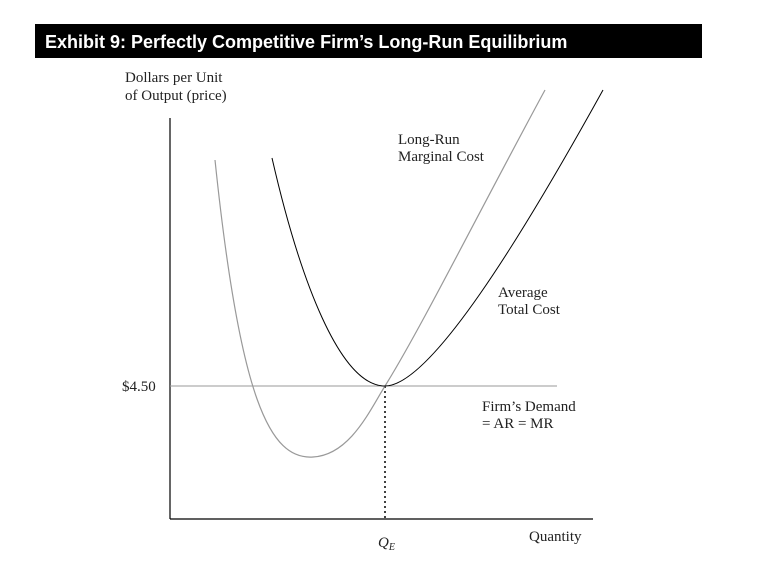  Describe the element at coordinates (555, 537) in the screenshot. I see `x-axis-label: Quantity` at that location.